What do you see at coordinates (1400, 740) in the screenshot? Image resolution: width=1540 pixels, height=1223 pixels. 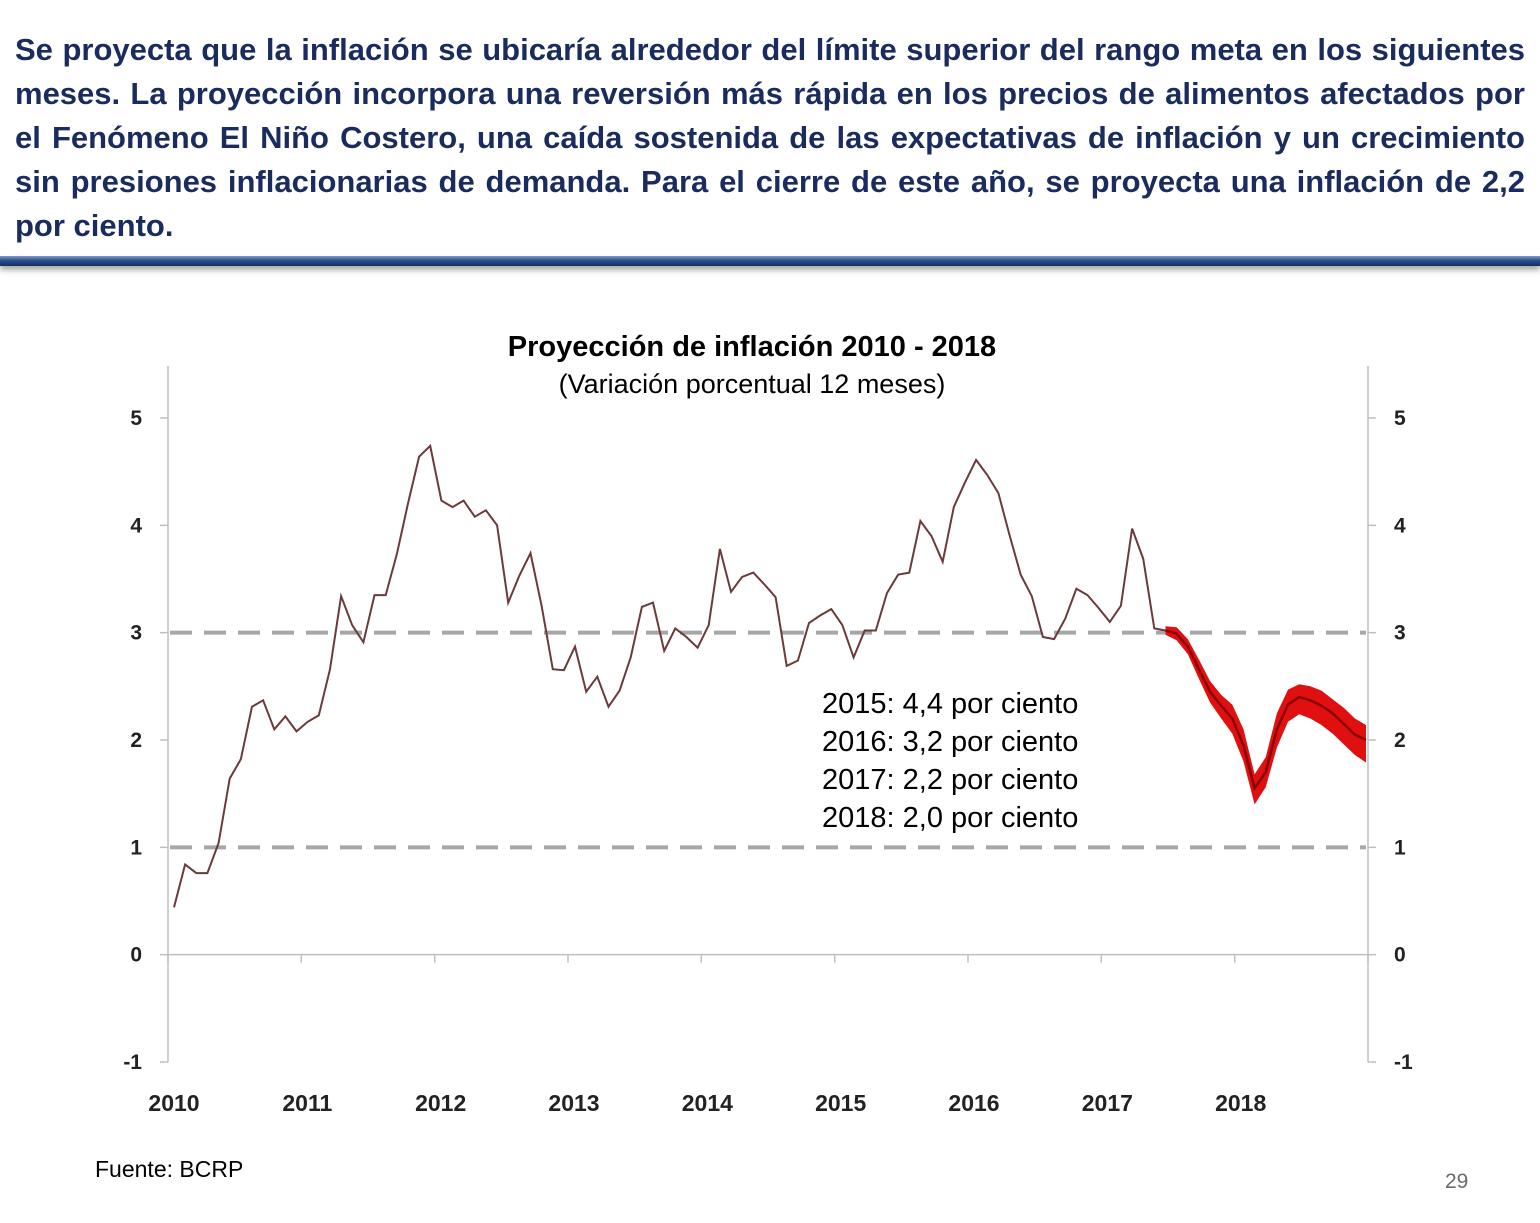 I see `y-tick-label-right: 2` at bounding box center [1400, 740].